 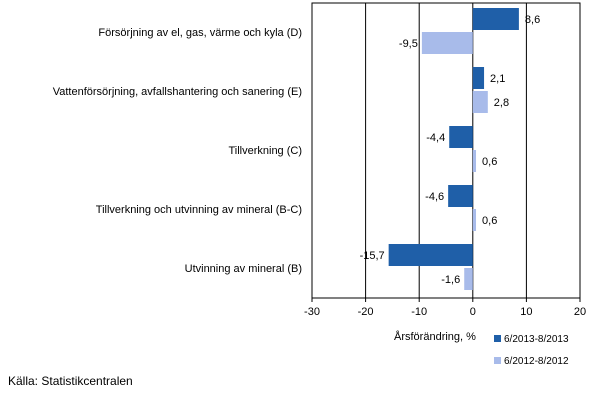 I want to click on data-label: 2,8, so click(x=501, y=103).